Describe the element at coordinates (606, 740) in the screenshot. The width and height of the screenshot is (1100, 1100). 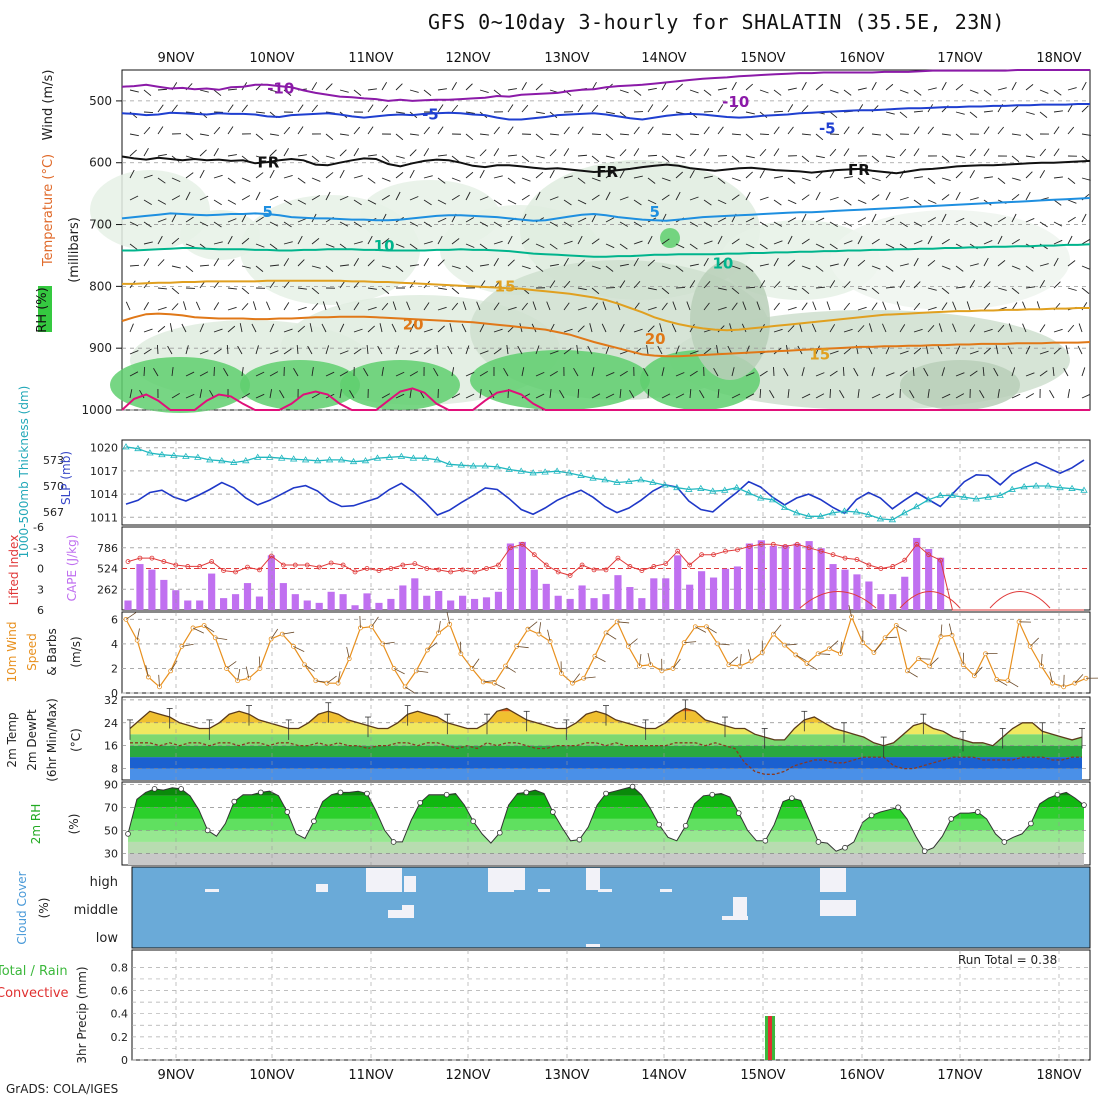
I see `temp-band` at that location.